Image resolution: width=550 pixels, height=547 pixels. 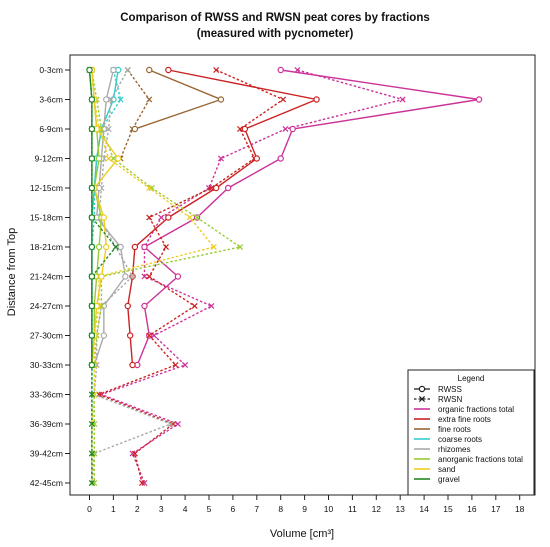 What do you see at coordinates (450, 389) in the screenshot?
I see `legend-label-rwss: RWSS` at bounding box center [450, 389].